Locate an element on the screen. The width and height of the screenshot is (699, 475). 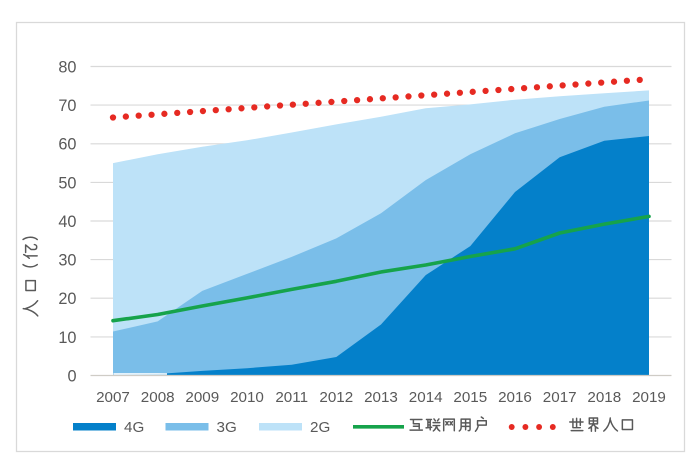
svg-text: 2G is located at coordinates (320, 427).